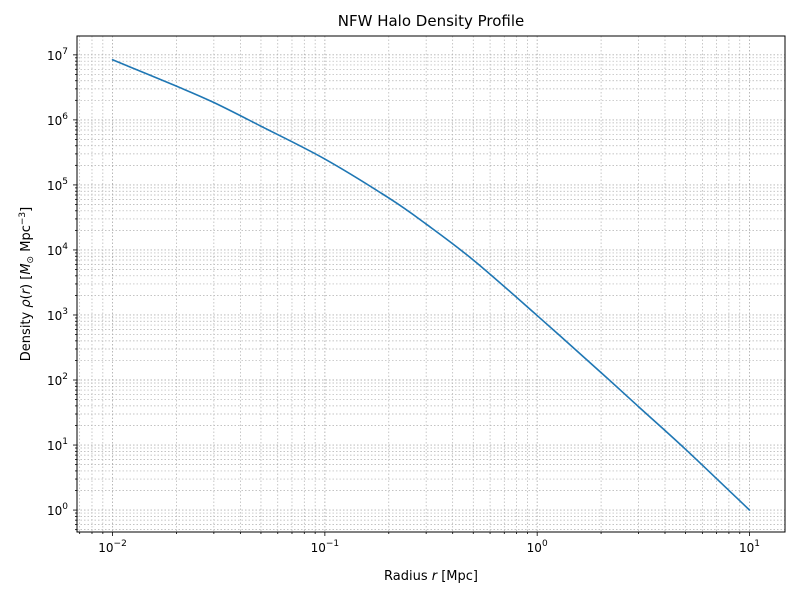 The width and height of the screenshot is (800, 600). What do you see at coordinates (431, 21) in the screenshot?
I see `chart-title: NFW Halo Density Profile` at bounding box center [431, 21].